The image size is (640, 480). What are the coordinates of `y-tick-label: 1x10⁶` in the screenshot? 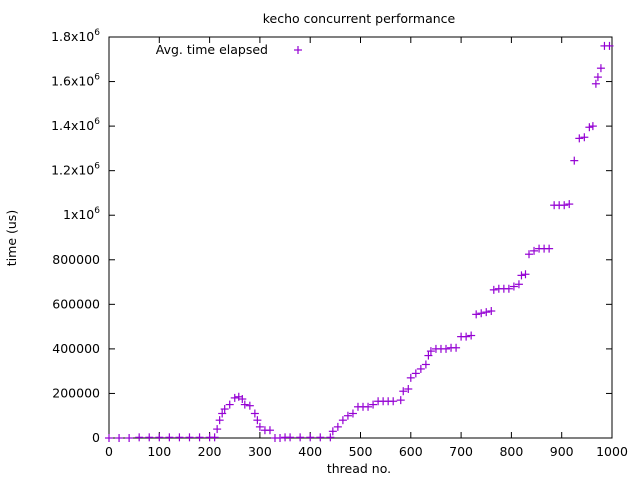 It's located at (81, 214).